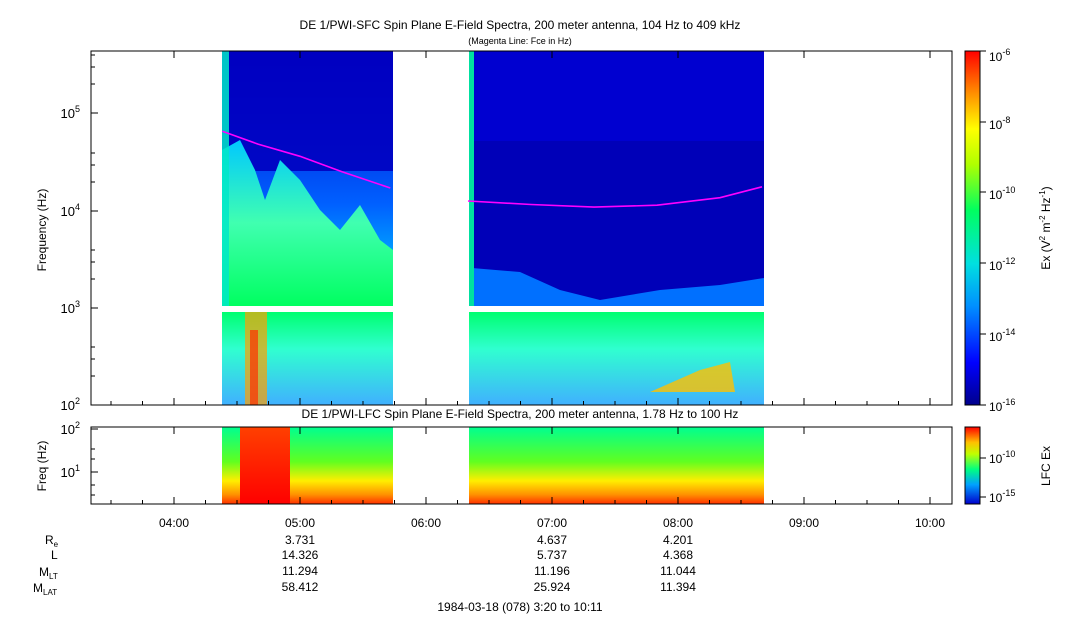 The height and width of the screenshot is (620, 1083). I want to click on bottom-panel-frame, so click(521, 465).